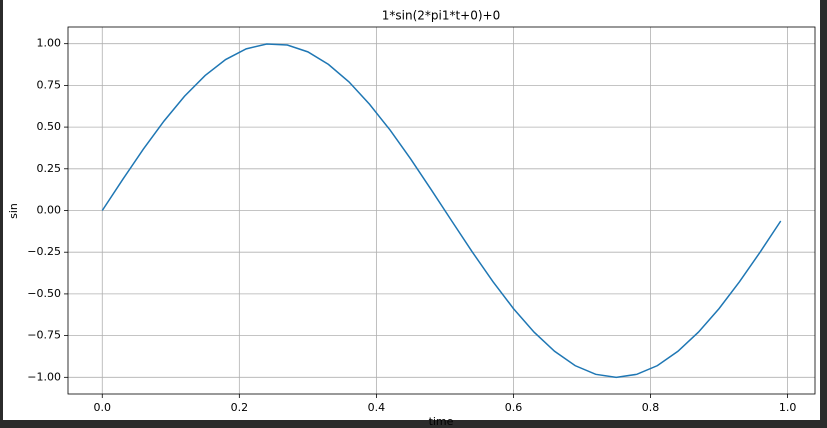 The image size is (827, 428). Describe the element at coordinates (103, 407) in the screenshot. I see `x-tick-label: 0.0` at that location.